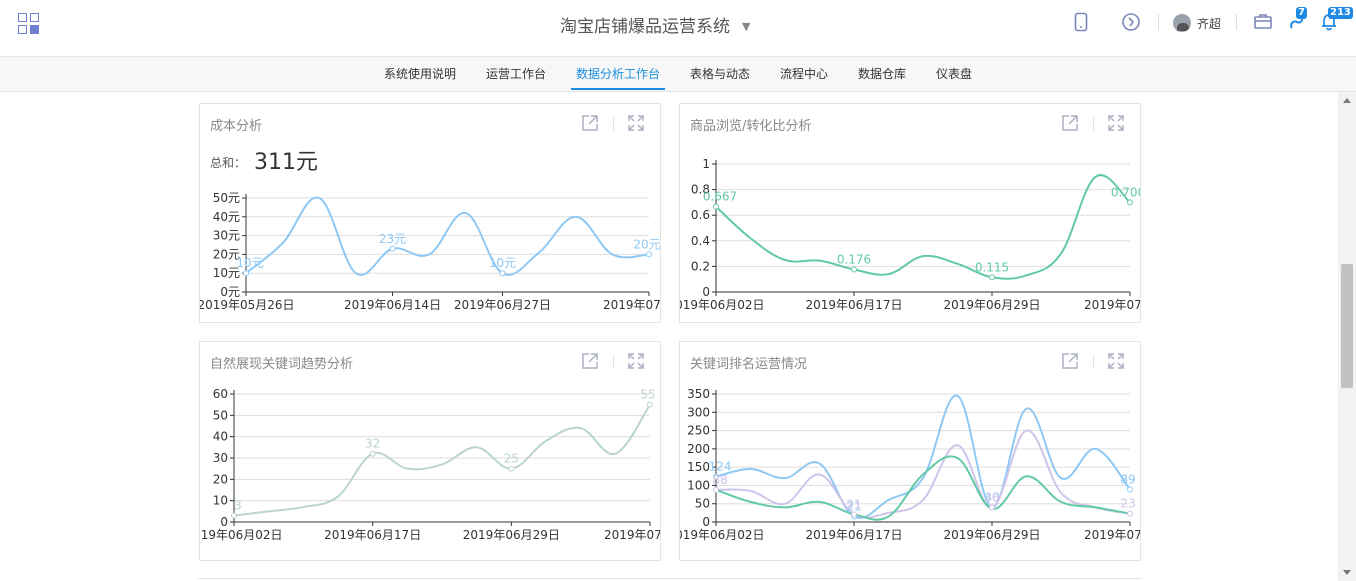 The image size is (1356, 581). I want to click on scroll-up-icon, so click(1347, 100).